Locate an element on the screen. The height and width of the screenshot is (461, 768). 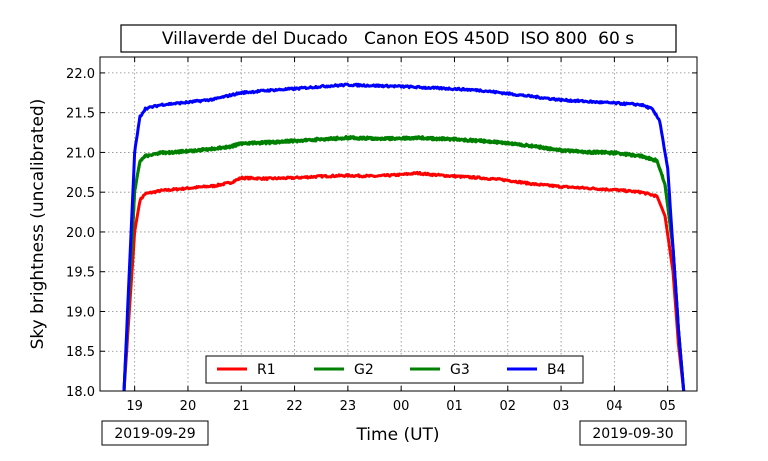
y-tick-label: 19.0 is located at coordinates (80, 312).